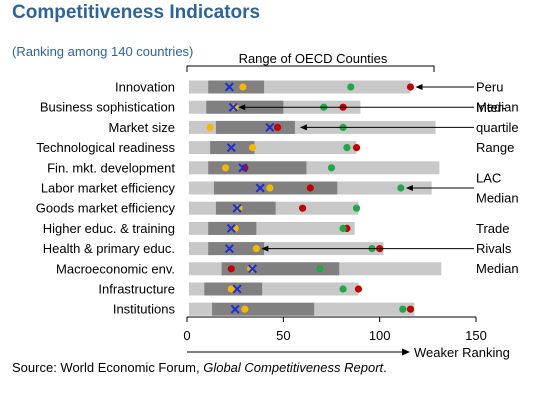 Image resolution: width=546 pixels, height=403 pixels. What do you see at coordinates (491, 107) in the screenshot?
I see `callout-label: Inter-` at bounding box center [491, 107].